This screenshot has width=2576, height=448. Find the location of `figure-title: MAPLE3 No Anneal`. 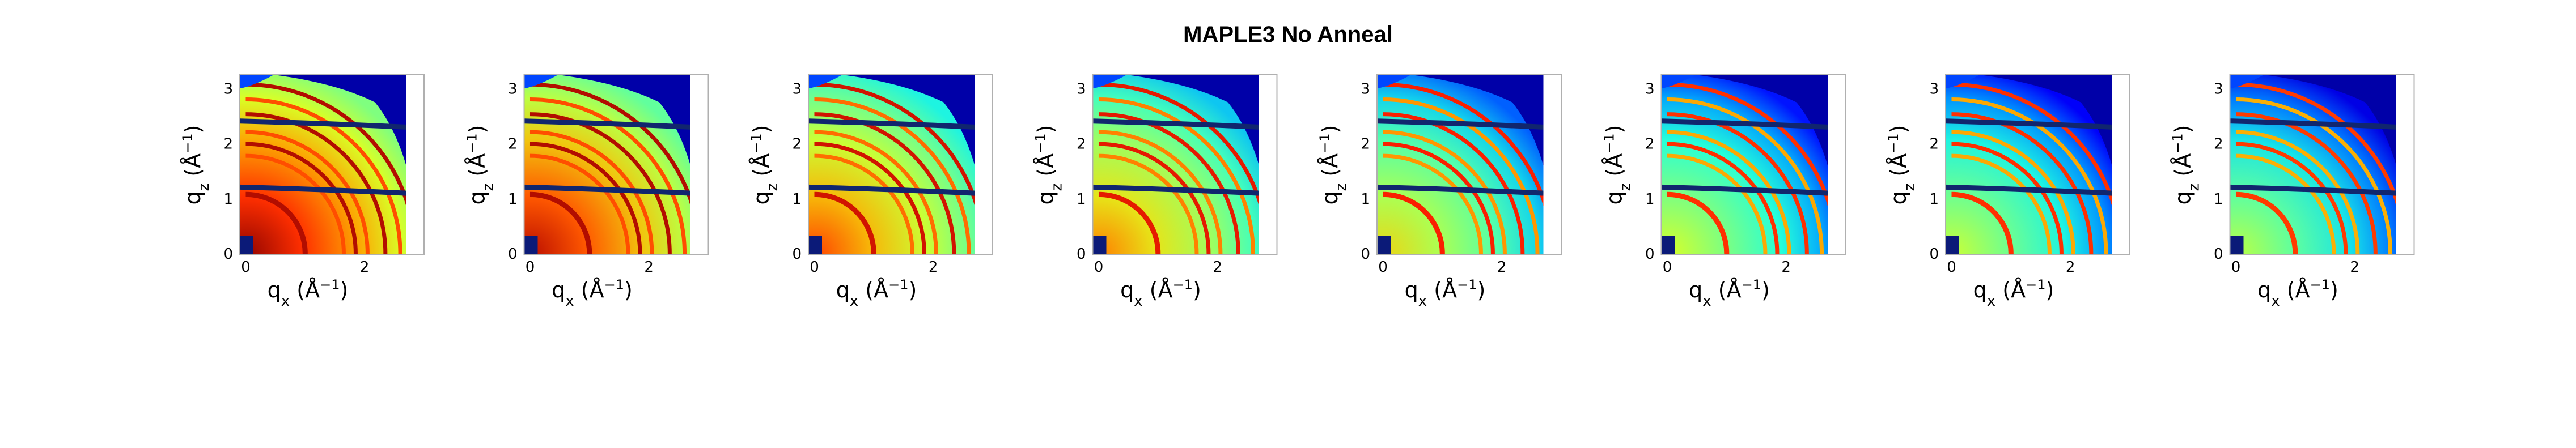

figure-title: MAPLE3 No Anneal is located at coordinates (1288, 34).